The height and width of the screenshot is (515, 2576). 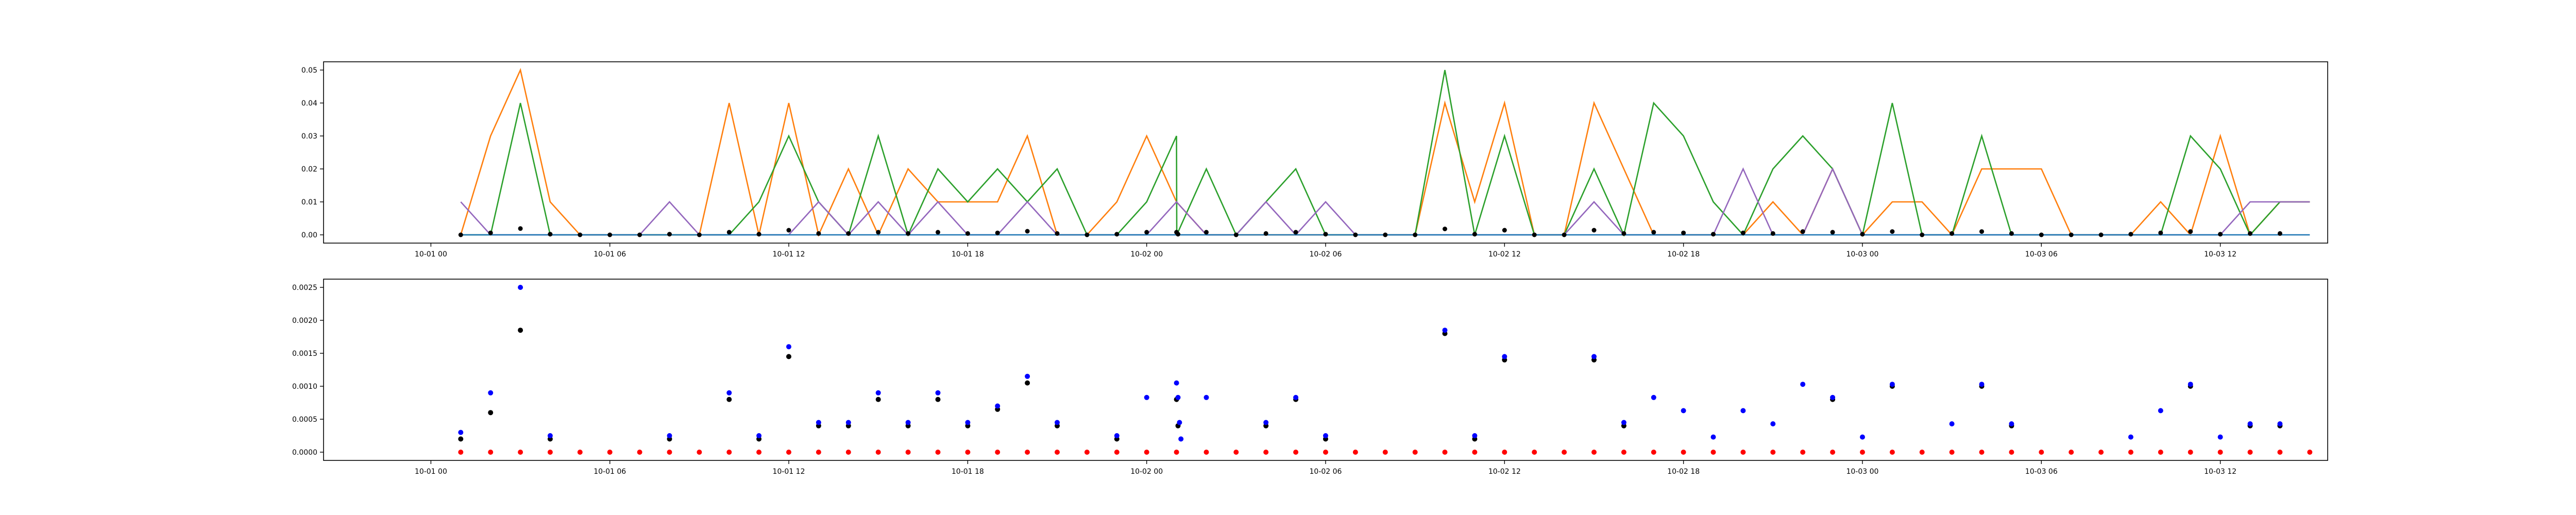 What do you see at coordinates (1146, 472) in the screenshot?
I see `x-tick-label: 10-02 00` at bounding box center [1146, 472].